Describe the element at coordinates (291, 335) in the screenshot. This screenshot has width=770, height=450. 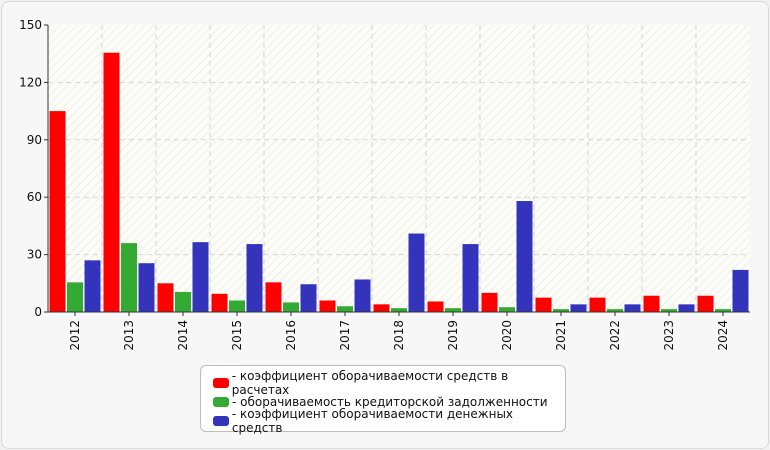
I see `x-tick-label: 2016` at that location.